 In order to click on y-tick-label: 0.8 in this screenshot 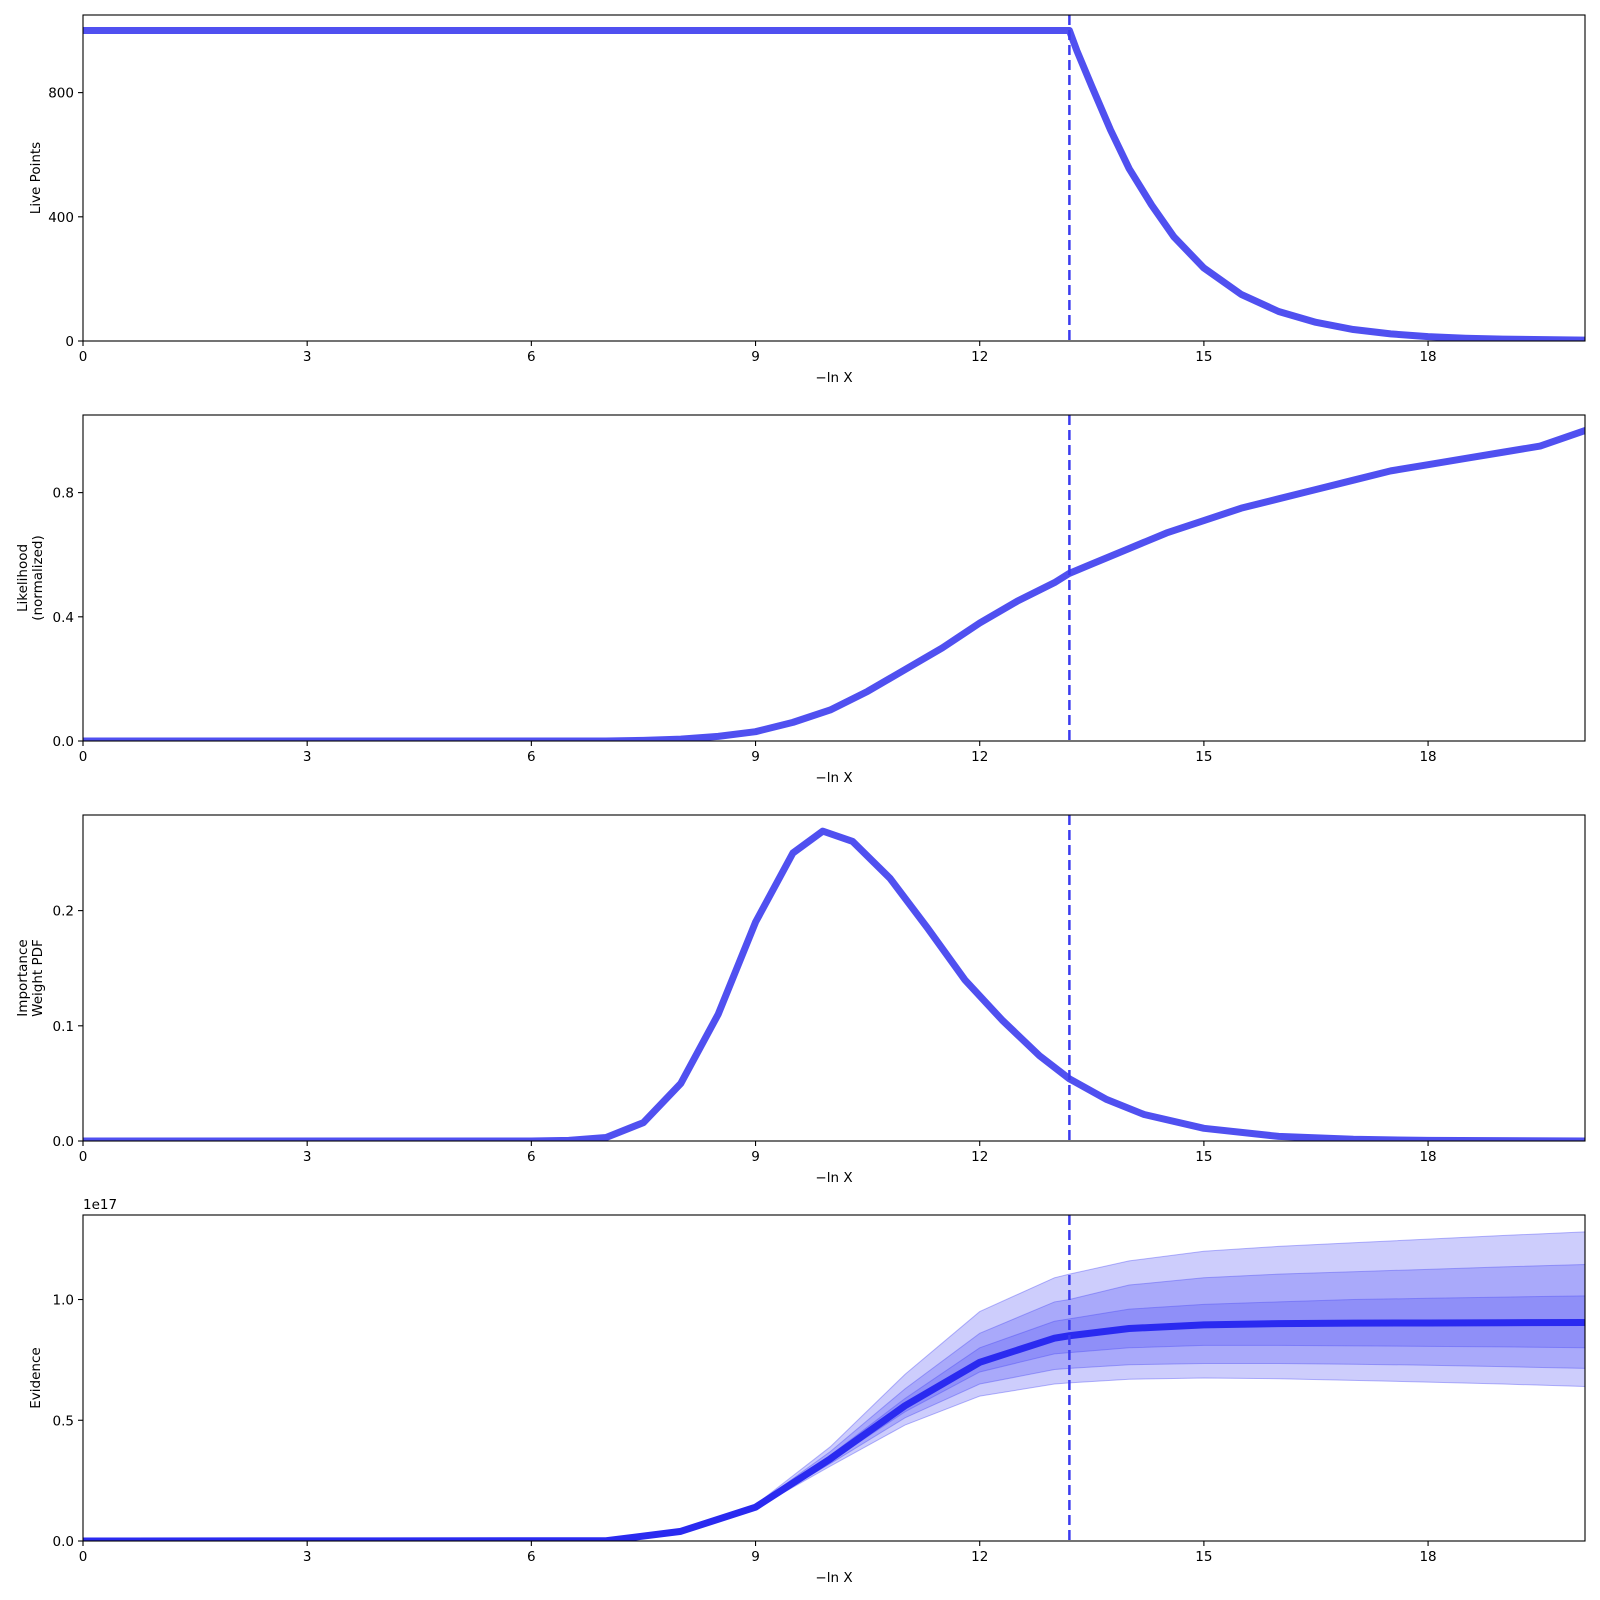, I will do `click(63, 494)`.